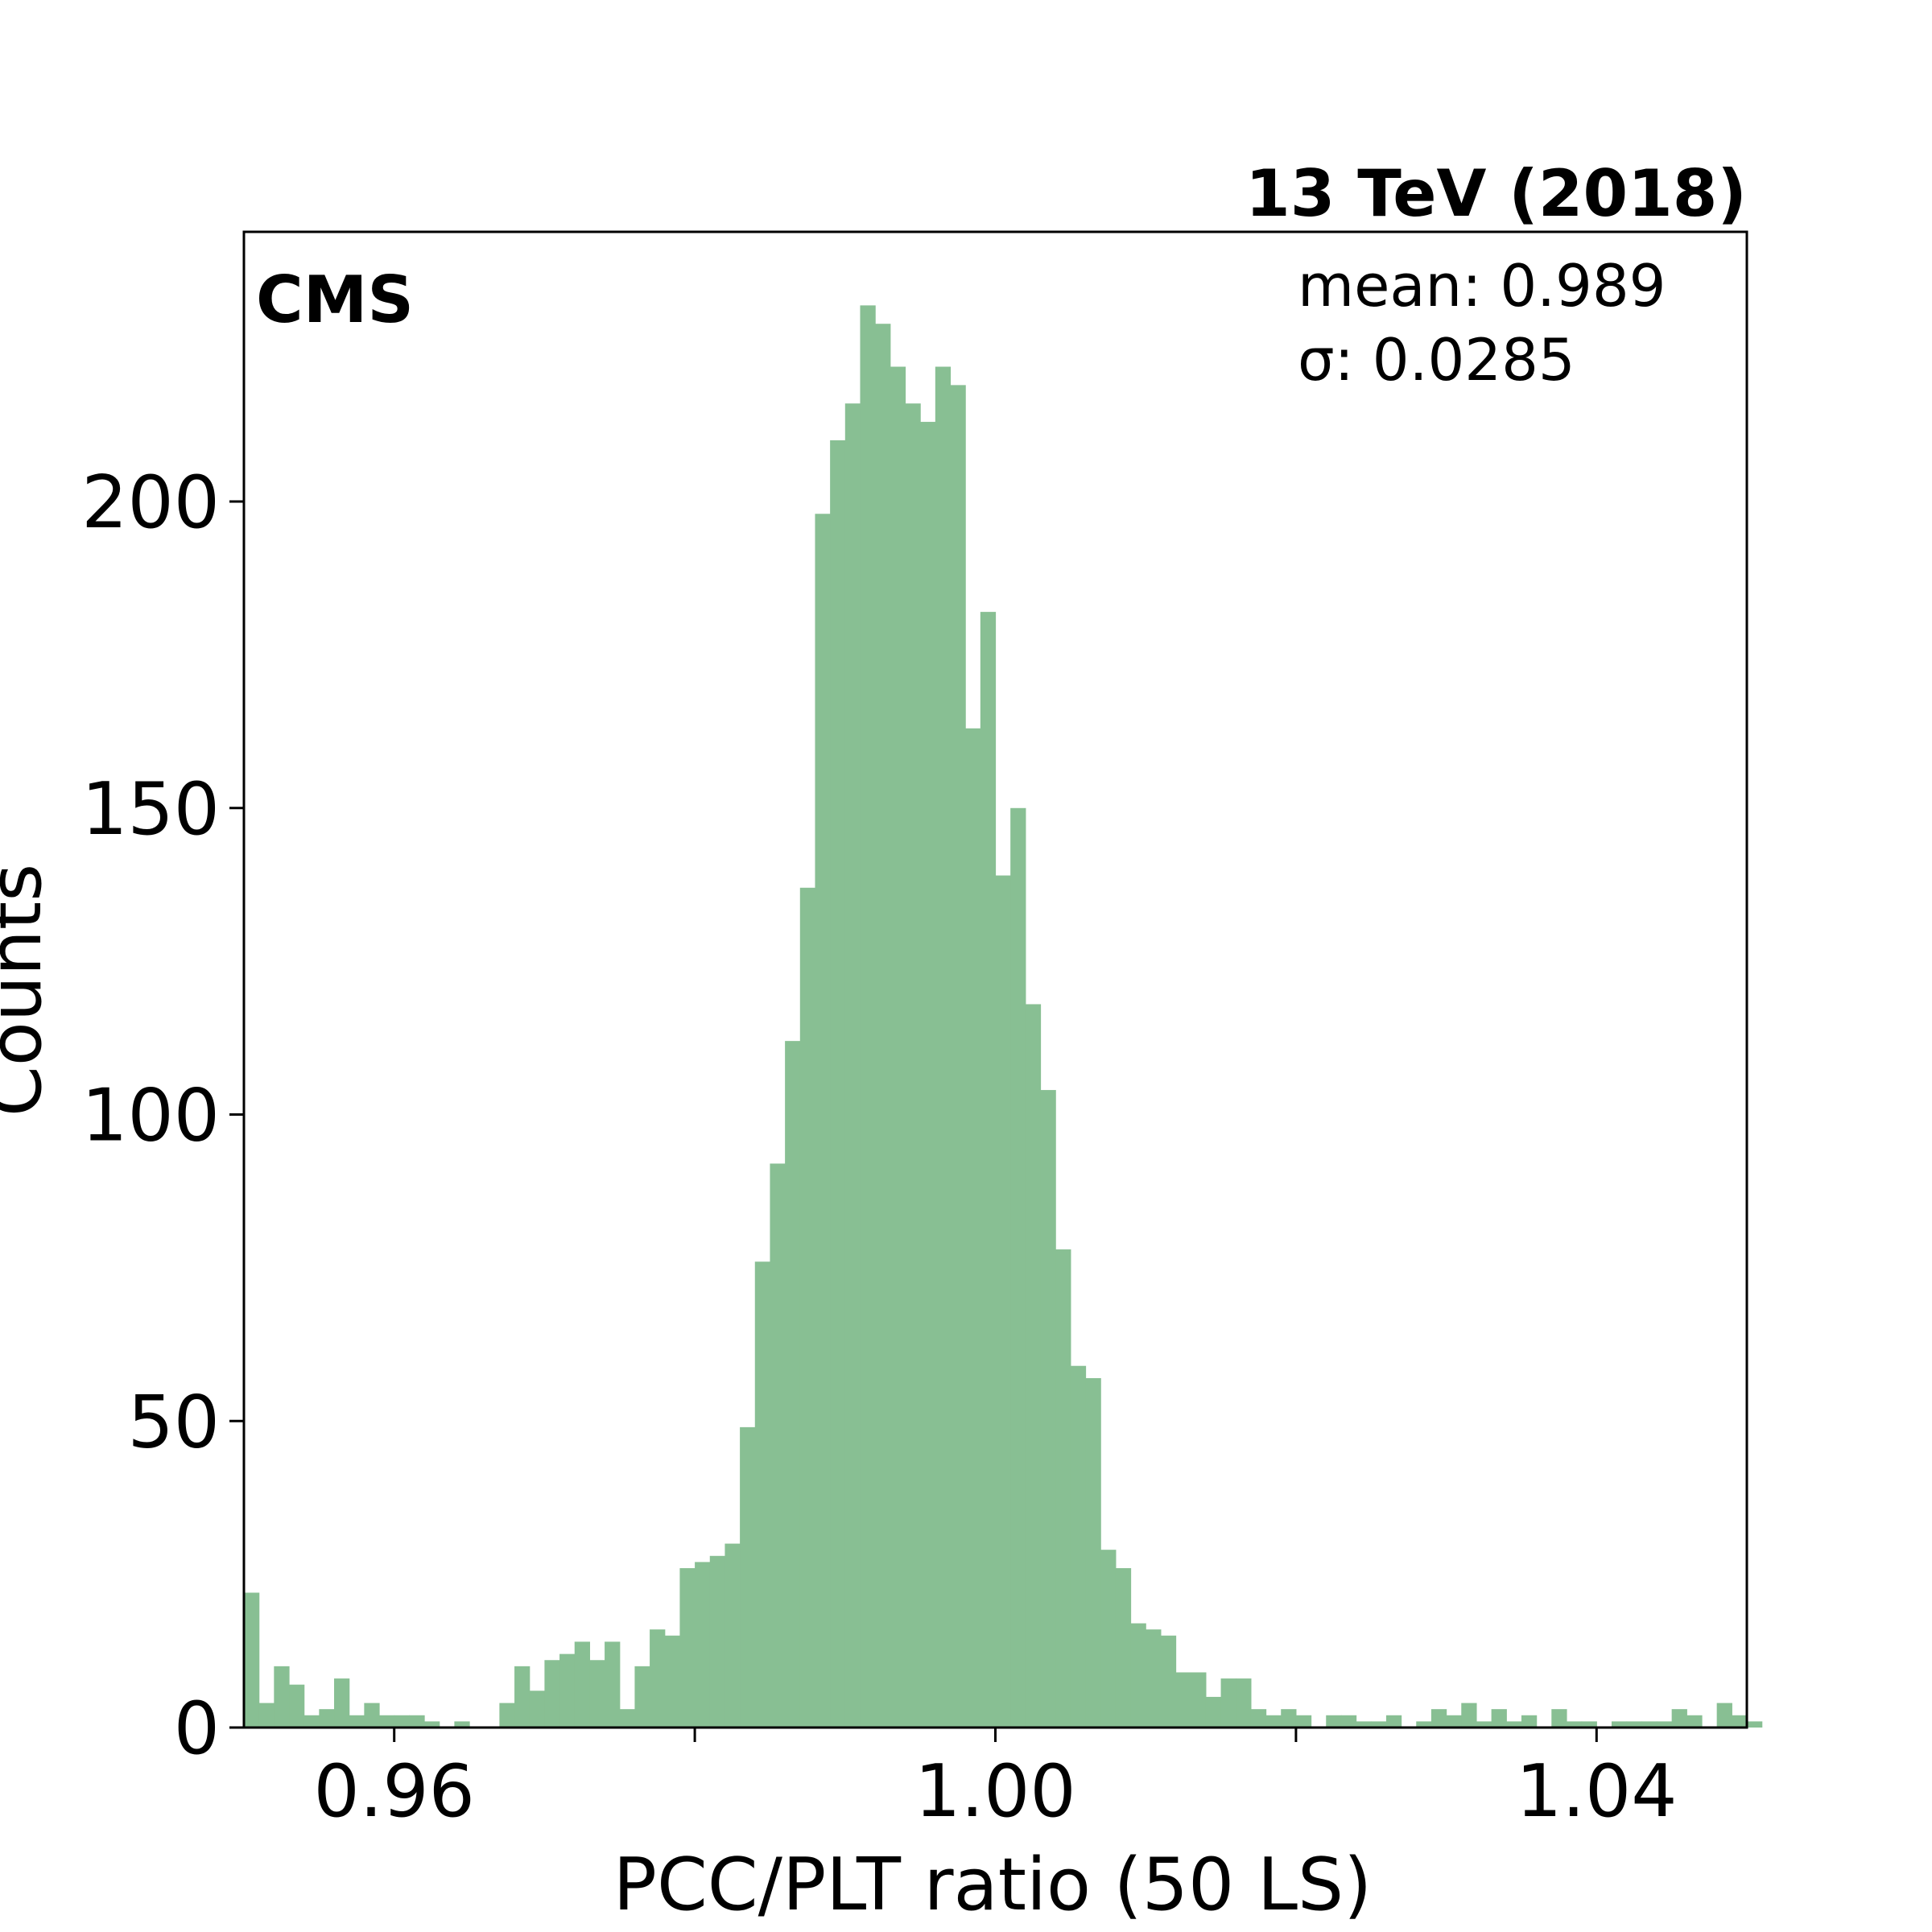  What do you see at coordinates (1596, 1791) in the screenshot?
I see `x-tick-label: 1.04` at bounding box center [1596, 1791].